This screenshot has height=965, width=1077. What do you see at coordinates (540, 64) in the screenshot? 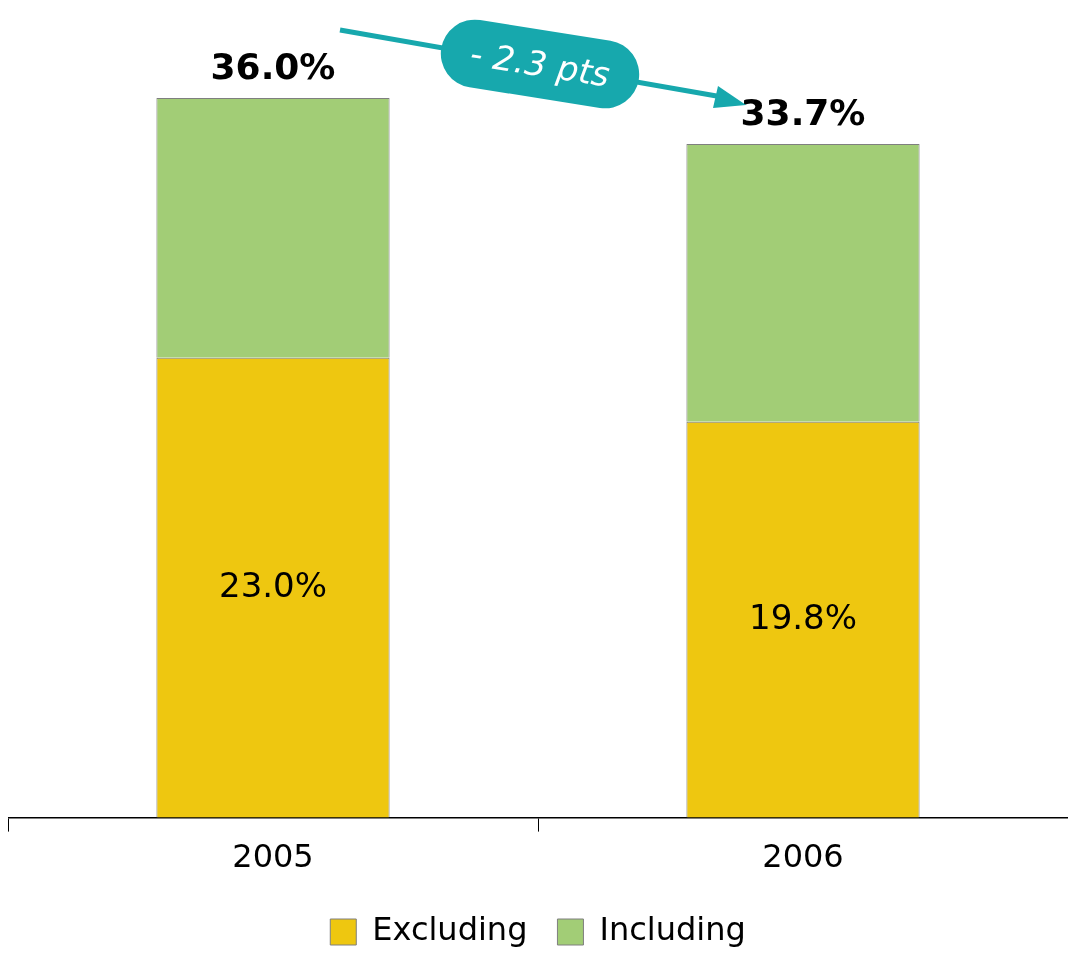
I see `annotation: - 2.3 pts` at bounding box center [540, 64].